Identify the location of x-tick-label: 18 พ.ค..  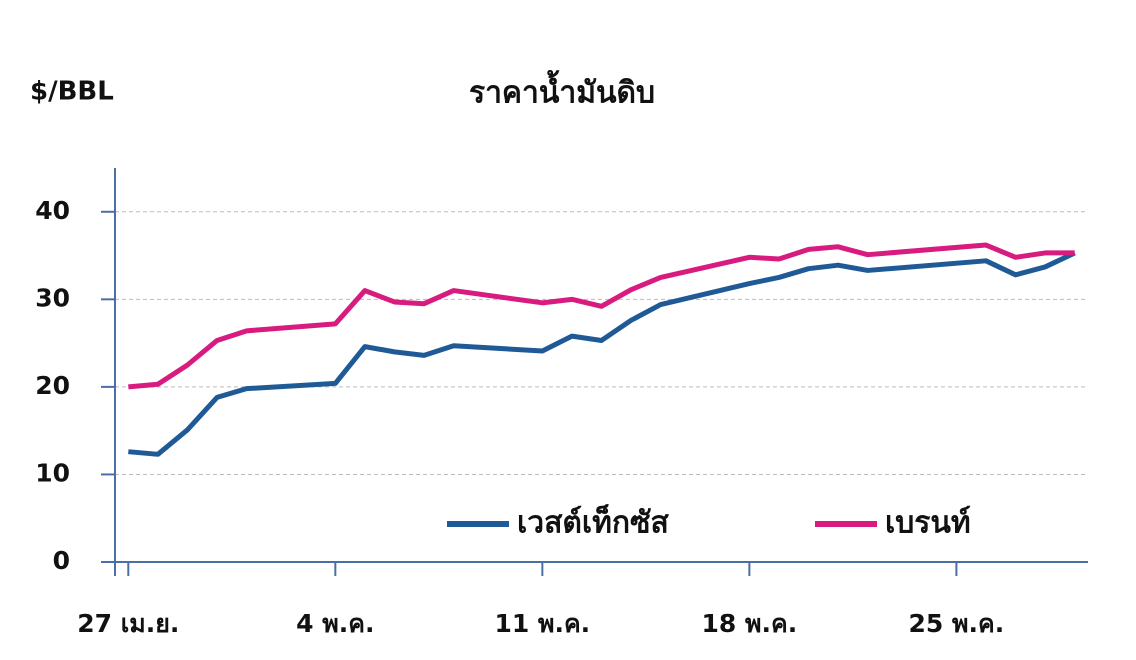
(750, 623).